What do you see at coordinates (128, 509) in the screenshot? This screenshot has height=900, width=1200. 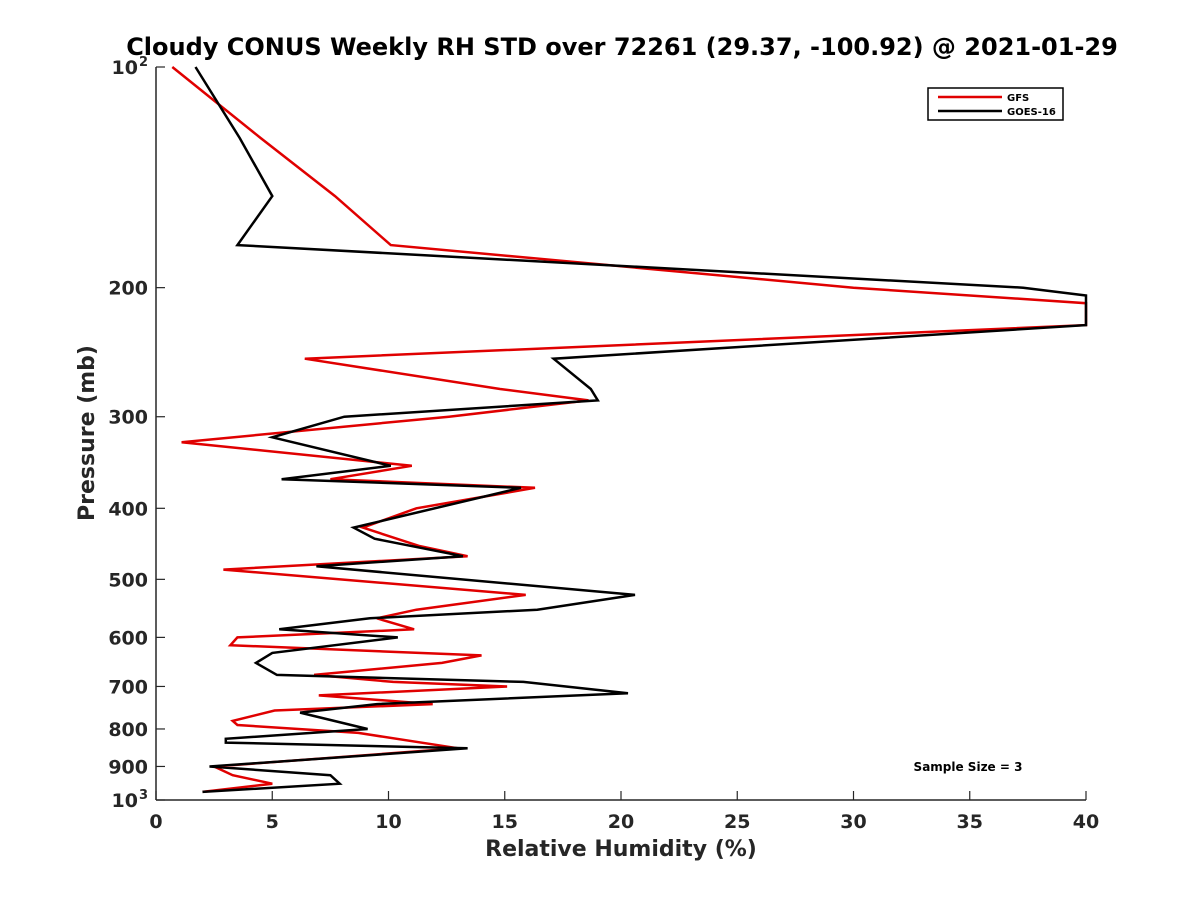 I see `y-tick-label: 400` at bounding box center [128, 509].